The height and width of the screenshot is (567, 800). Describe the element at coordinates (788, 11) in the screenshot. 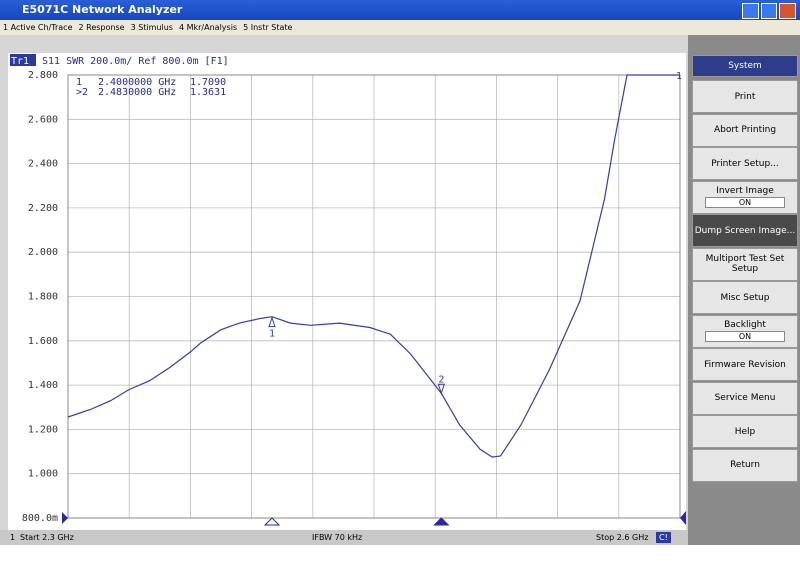

I see `close-button` at that location.